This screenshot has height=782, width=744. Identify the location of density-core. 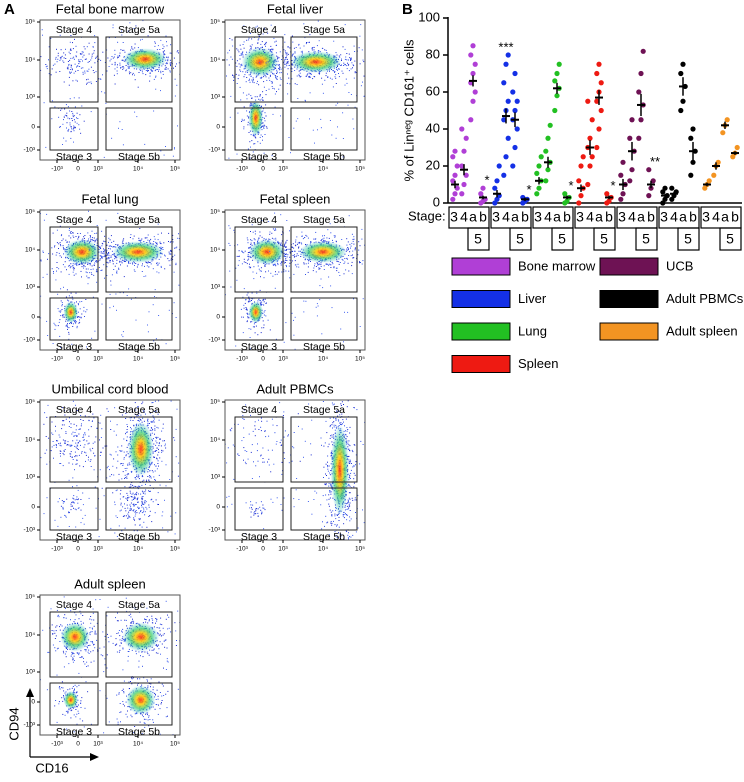
(322, 252).